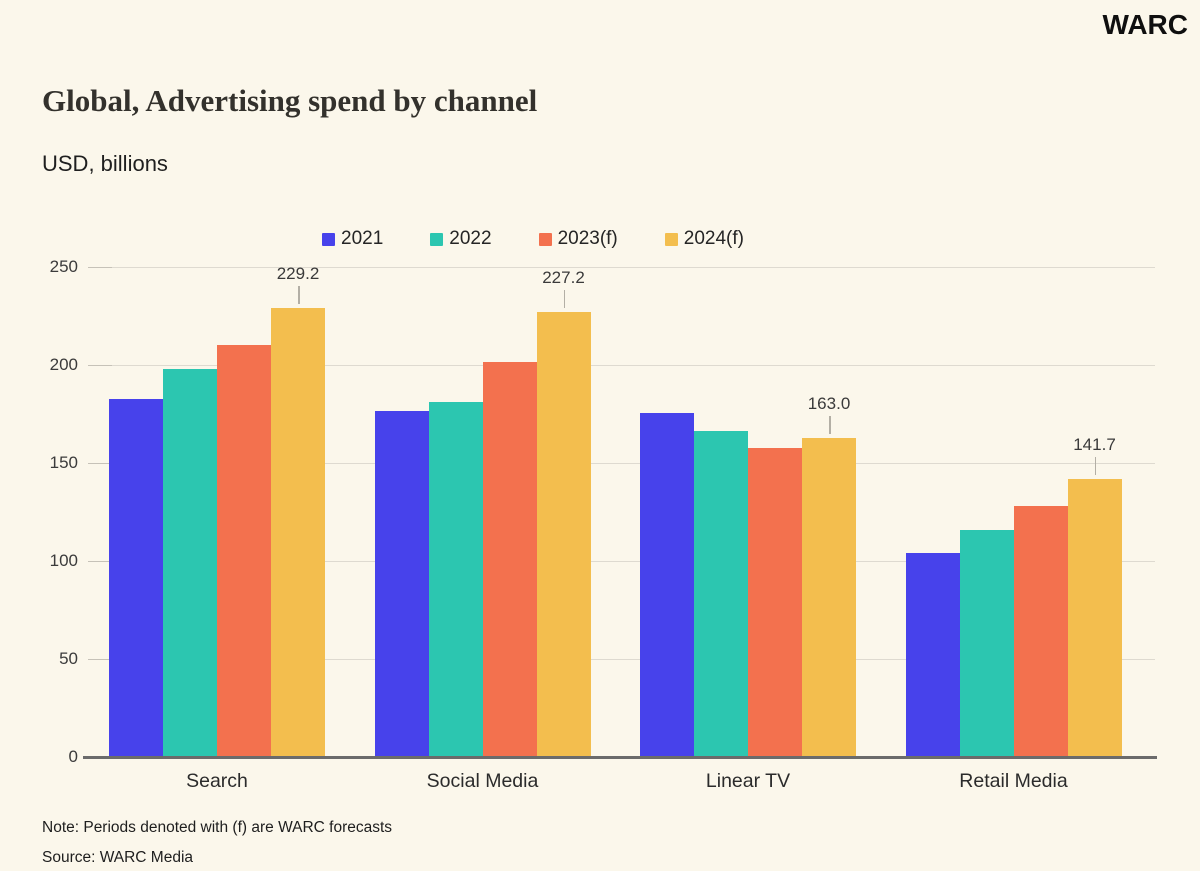 Image resolution: width=1200 pixels, height=871 pixels. What do you see at coordinates (63, 364) in the screenshot?
I see `y-tick-label-200: 200` at bounding box center [63, 364].